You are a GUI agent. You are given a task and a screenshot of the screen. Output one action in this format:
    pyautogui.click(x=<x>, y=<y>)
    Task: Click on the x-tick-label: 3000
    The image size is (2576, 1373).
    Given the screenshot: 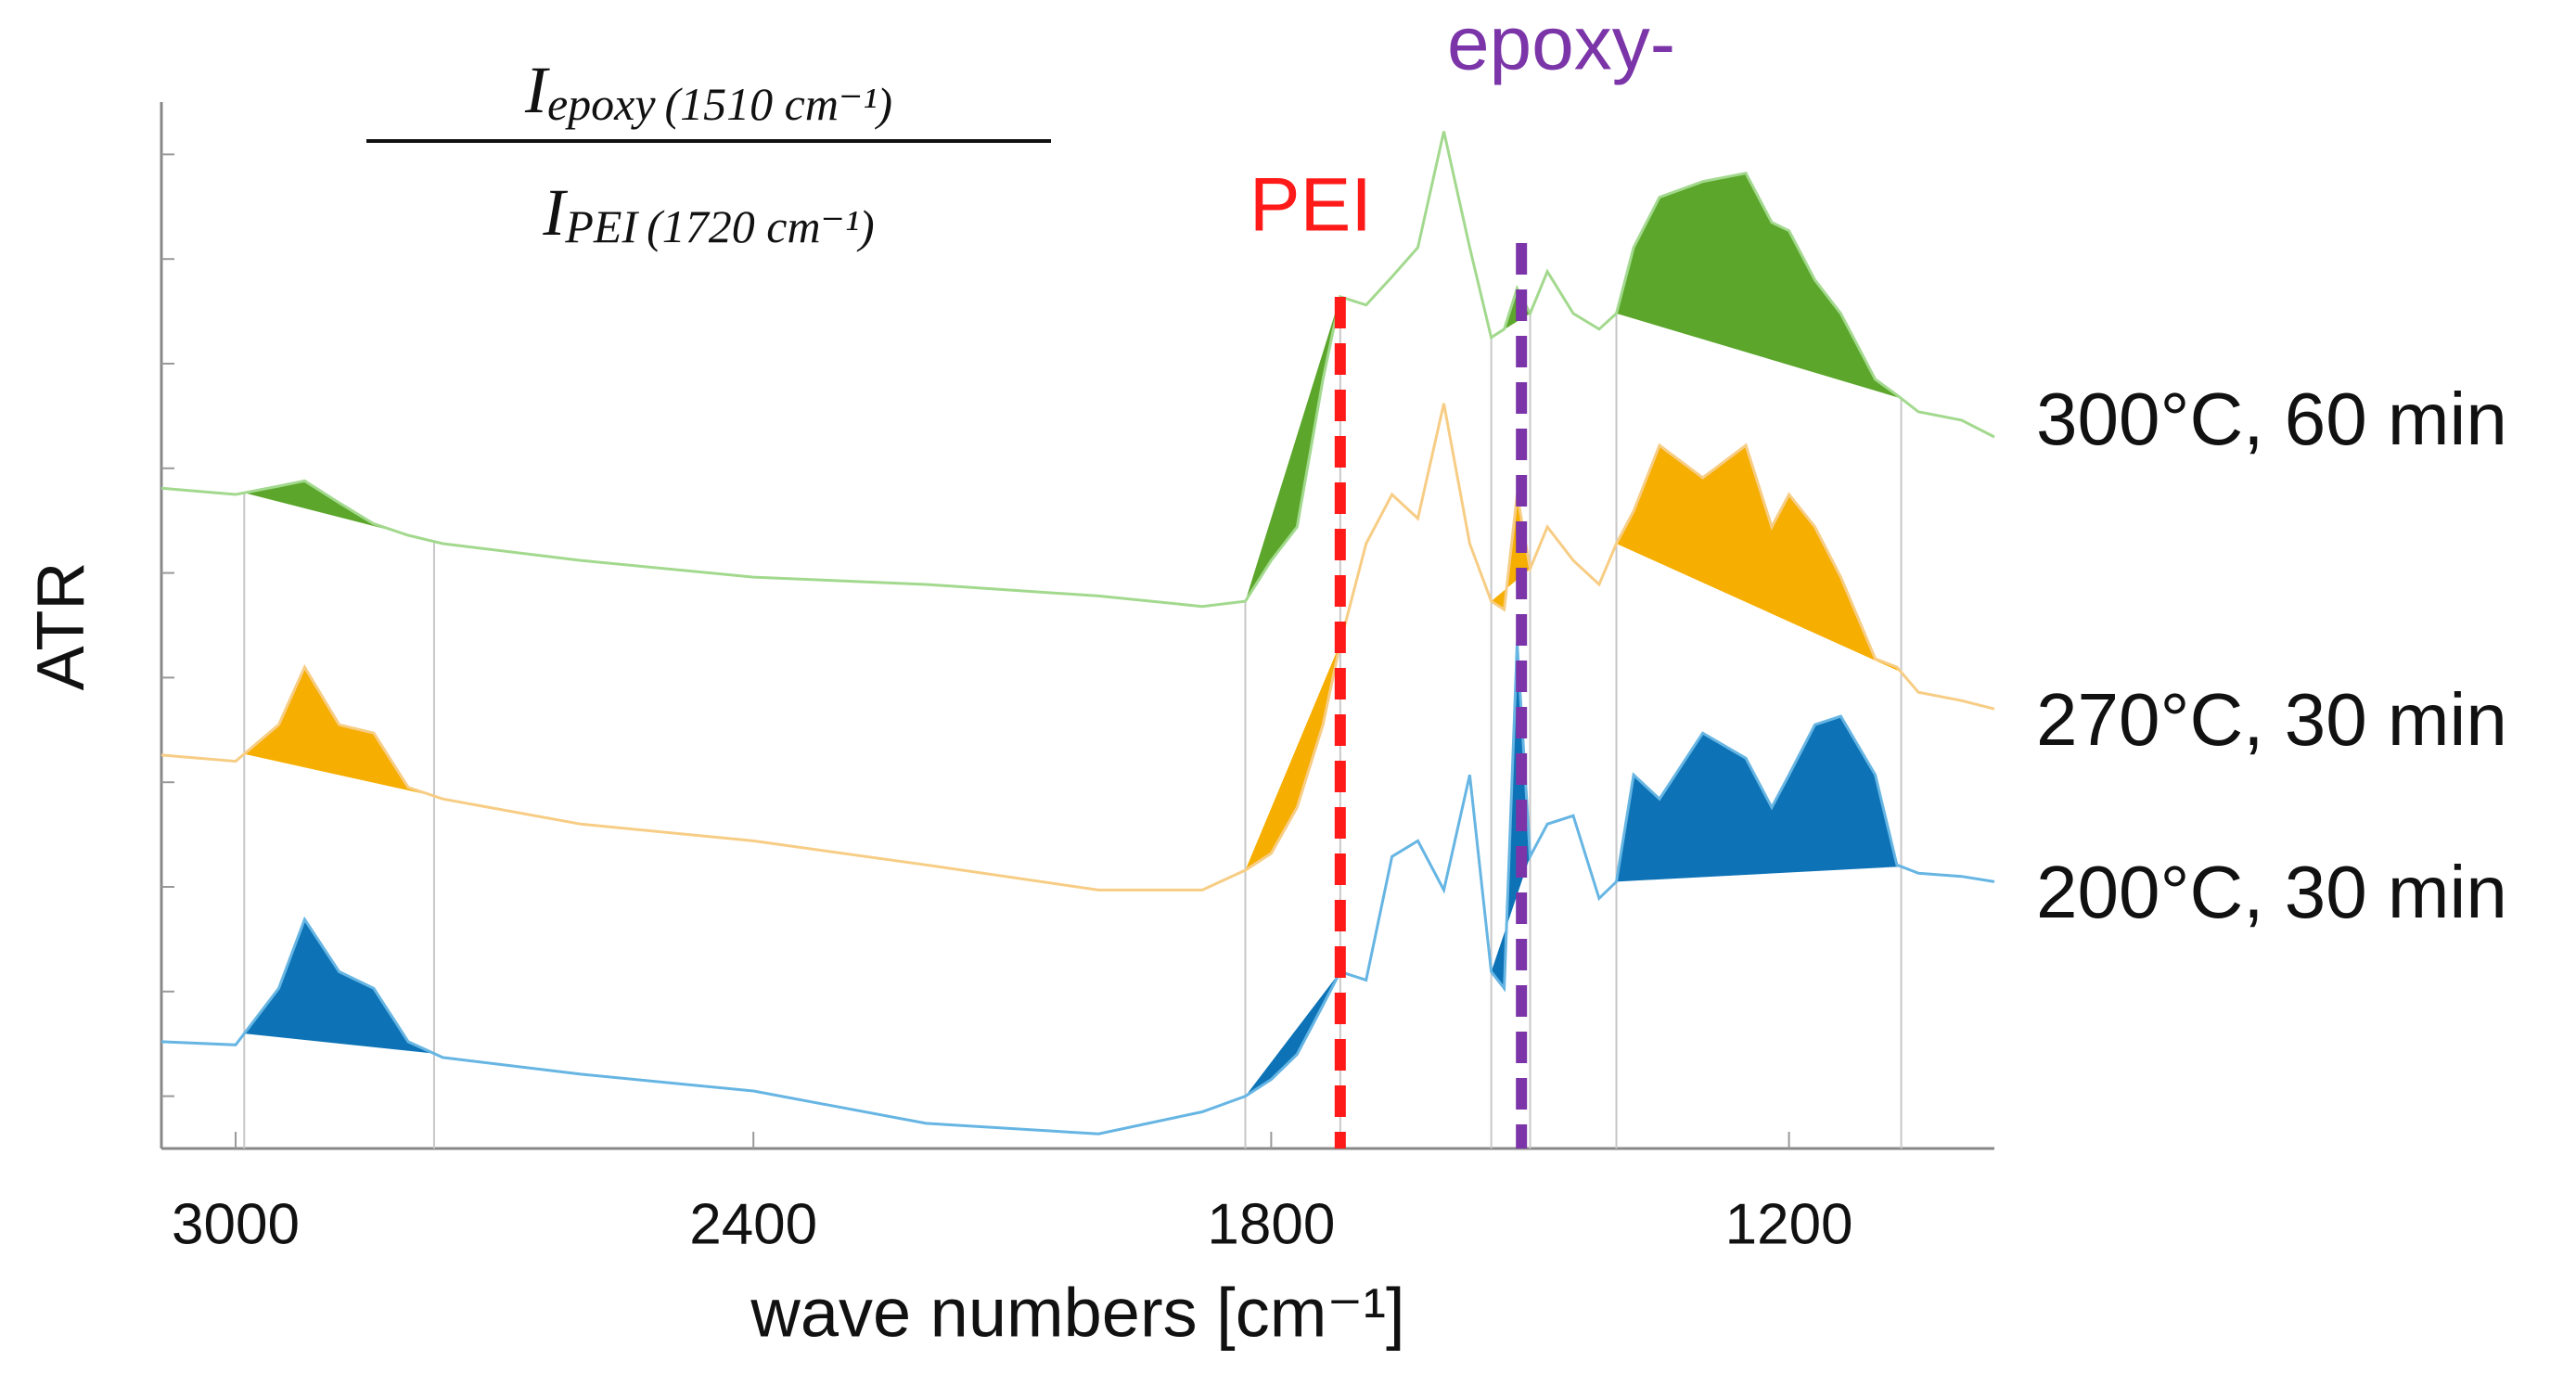 What is the action you would take?
    pyautogui.click(x=236, y=1224)
    